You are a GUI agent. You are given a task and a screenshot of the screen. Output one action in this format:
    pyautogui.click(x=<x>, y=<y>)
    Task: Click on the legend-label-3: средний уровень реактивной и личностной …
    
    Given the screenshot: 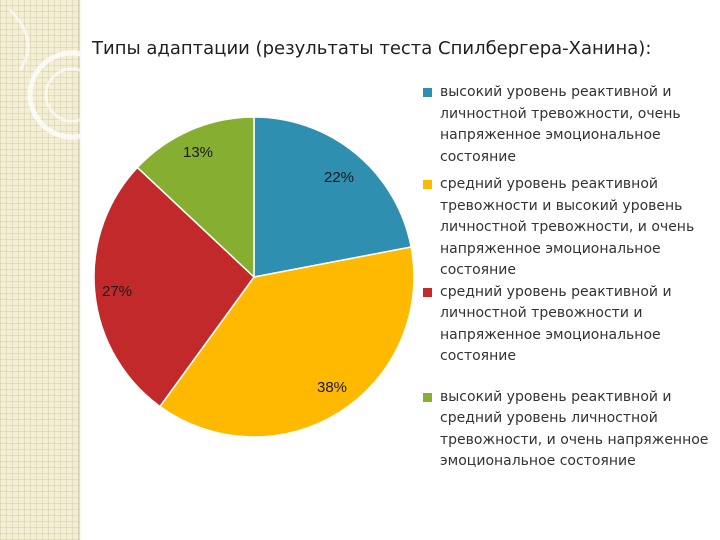 What is the action you would take?
    pyautogui.click(x=556, y=324)
    